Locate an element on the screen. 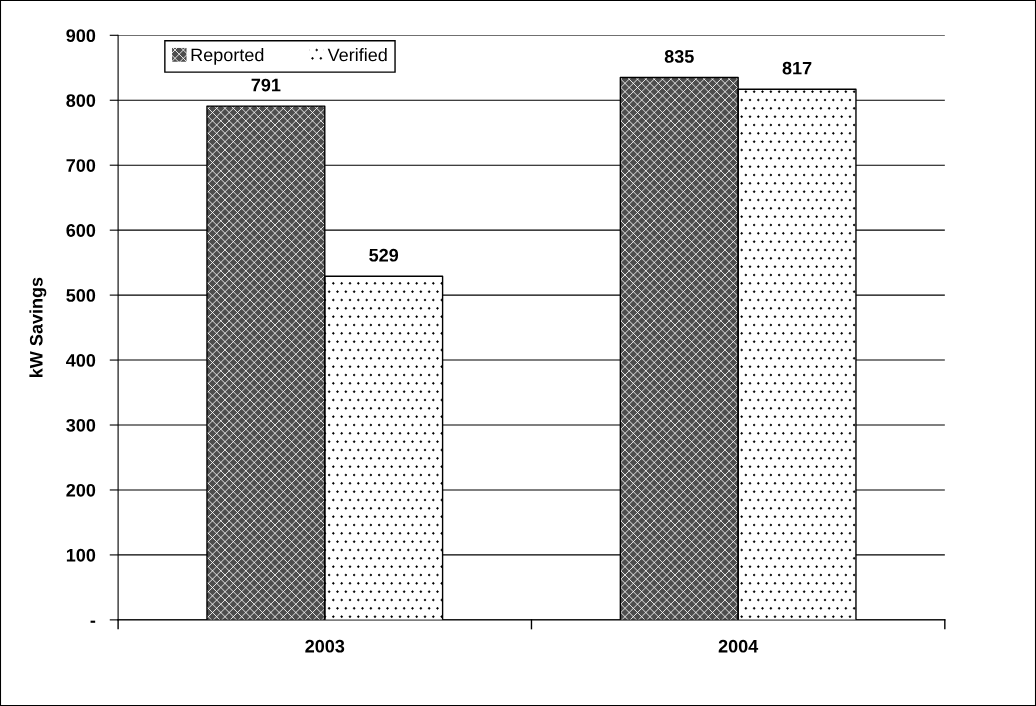  data-label: 791 is located at coordinates (266, 85).